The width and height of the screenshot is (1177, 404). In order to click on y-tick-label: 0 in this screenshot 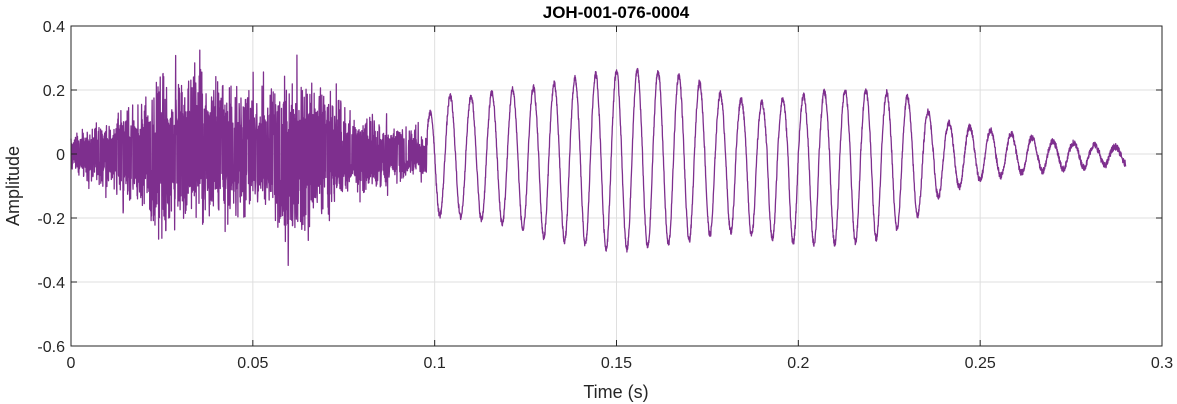, I will do `click(60, 155)`.